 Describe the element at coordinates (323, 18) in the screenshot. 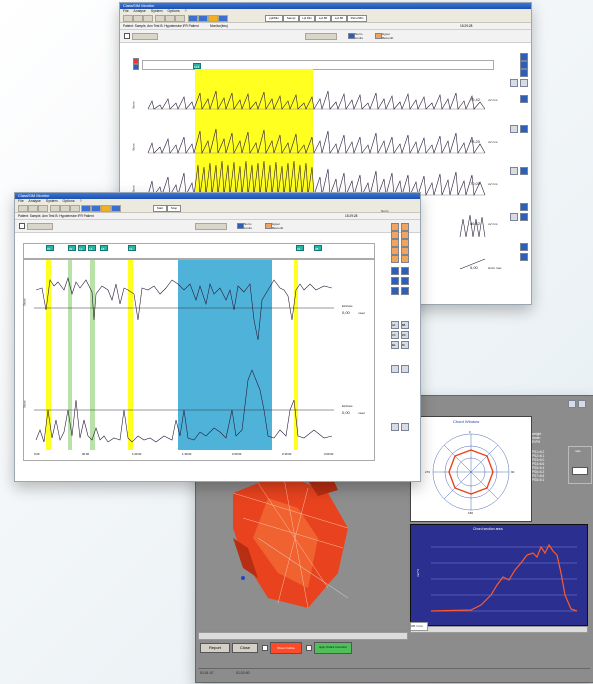

I see `tab-lpl-80: Lpl 80` at that location.